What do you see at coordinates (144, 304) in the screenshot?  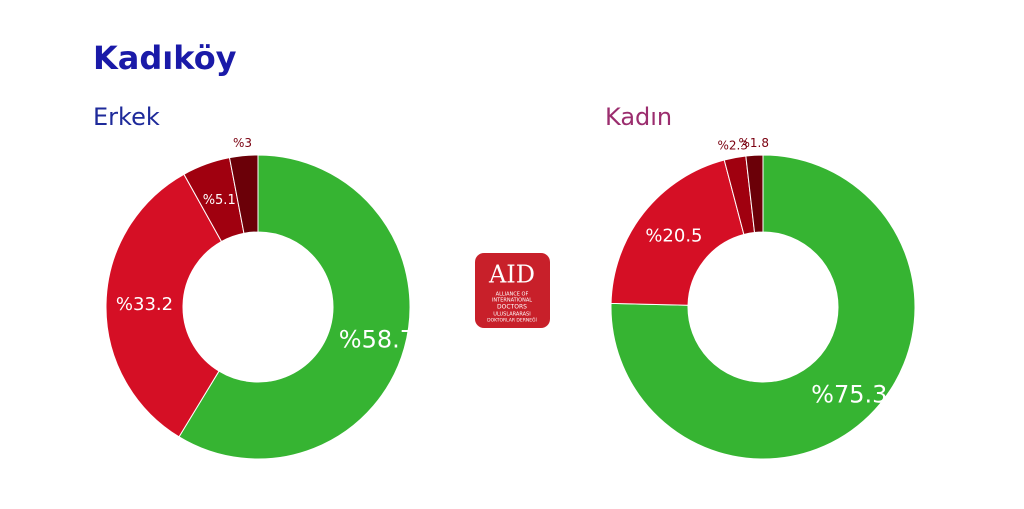 I see `data-label: %33.2` at bounding box center [144, 304].